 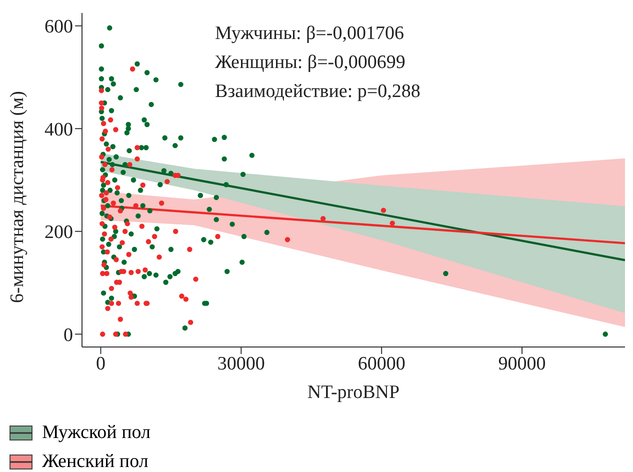 What do you see at coordinates (101, 363) in the screenshot?
I see `x-tick-label: 0` at bounding box center [101, 363].